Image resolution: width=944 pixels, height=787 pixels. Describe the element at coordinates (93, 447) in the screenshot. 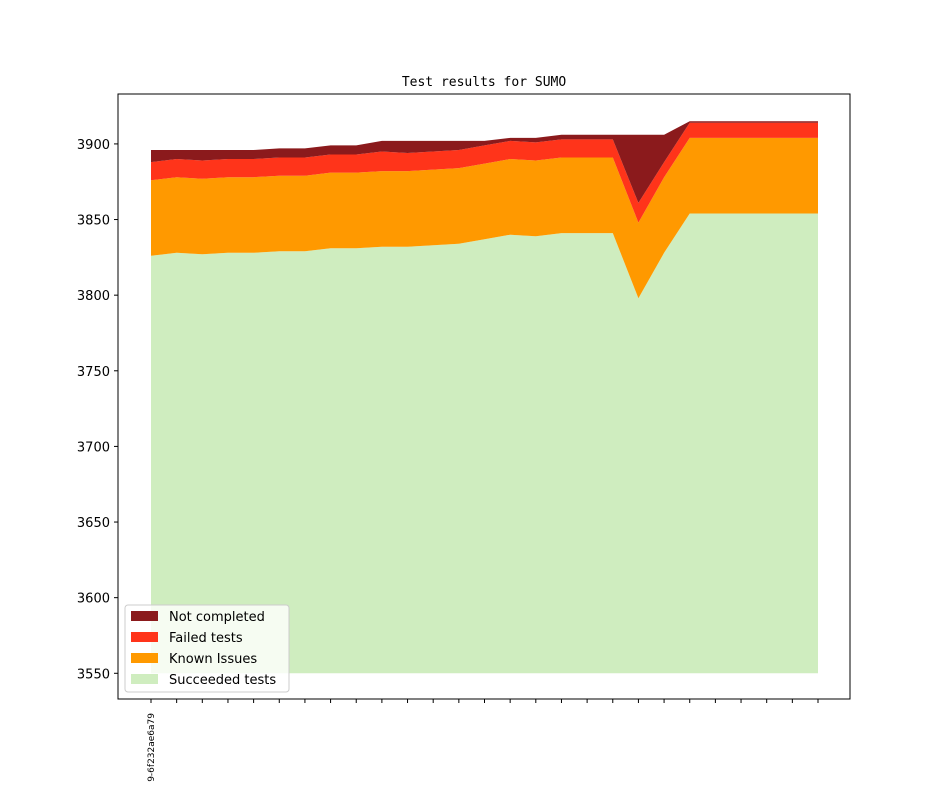

I see `y-tick-label: 3700` at that location.